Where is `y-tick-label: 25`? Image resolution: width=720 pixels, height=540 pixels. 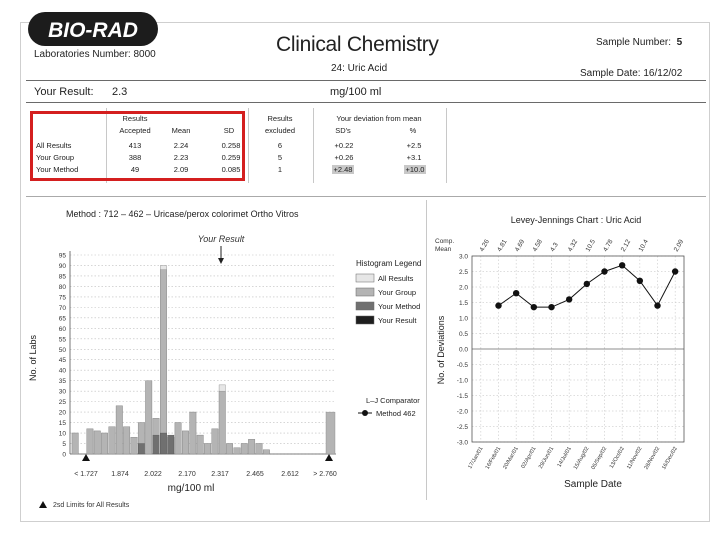
y-tick-label: 25 is located at coordinates (63, 402).